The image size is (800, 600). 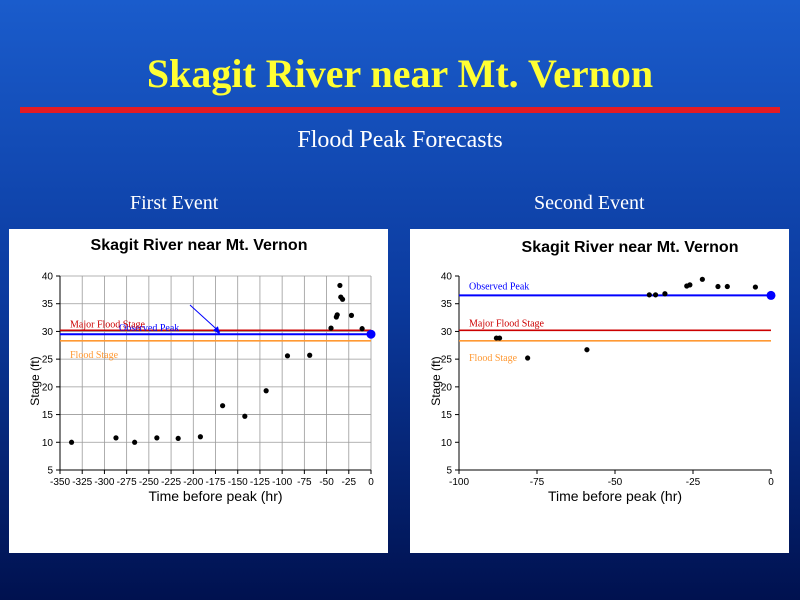 I want to click on second-event-label: Second Event, so click(x=589, y=203).